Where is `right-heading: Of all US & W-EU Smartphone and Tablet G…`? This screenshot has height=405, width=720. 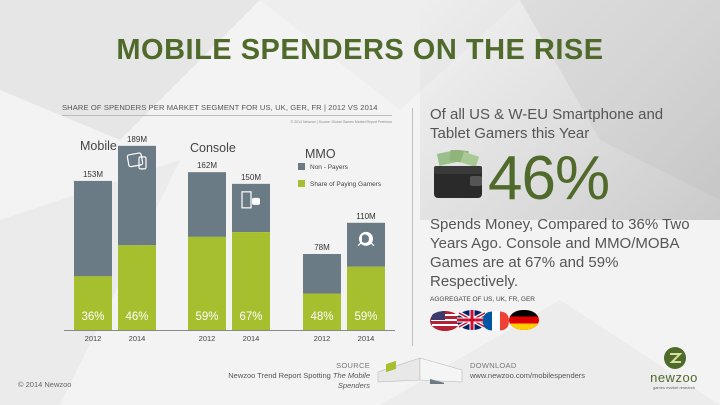
right-heading: Of all US & W-EU Smartphone and Tablet G… is located at coordinates (547, 124).